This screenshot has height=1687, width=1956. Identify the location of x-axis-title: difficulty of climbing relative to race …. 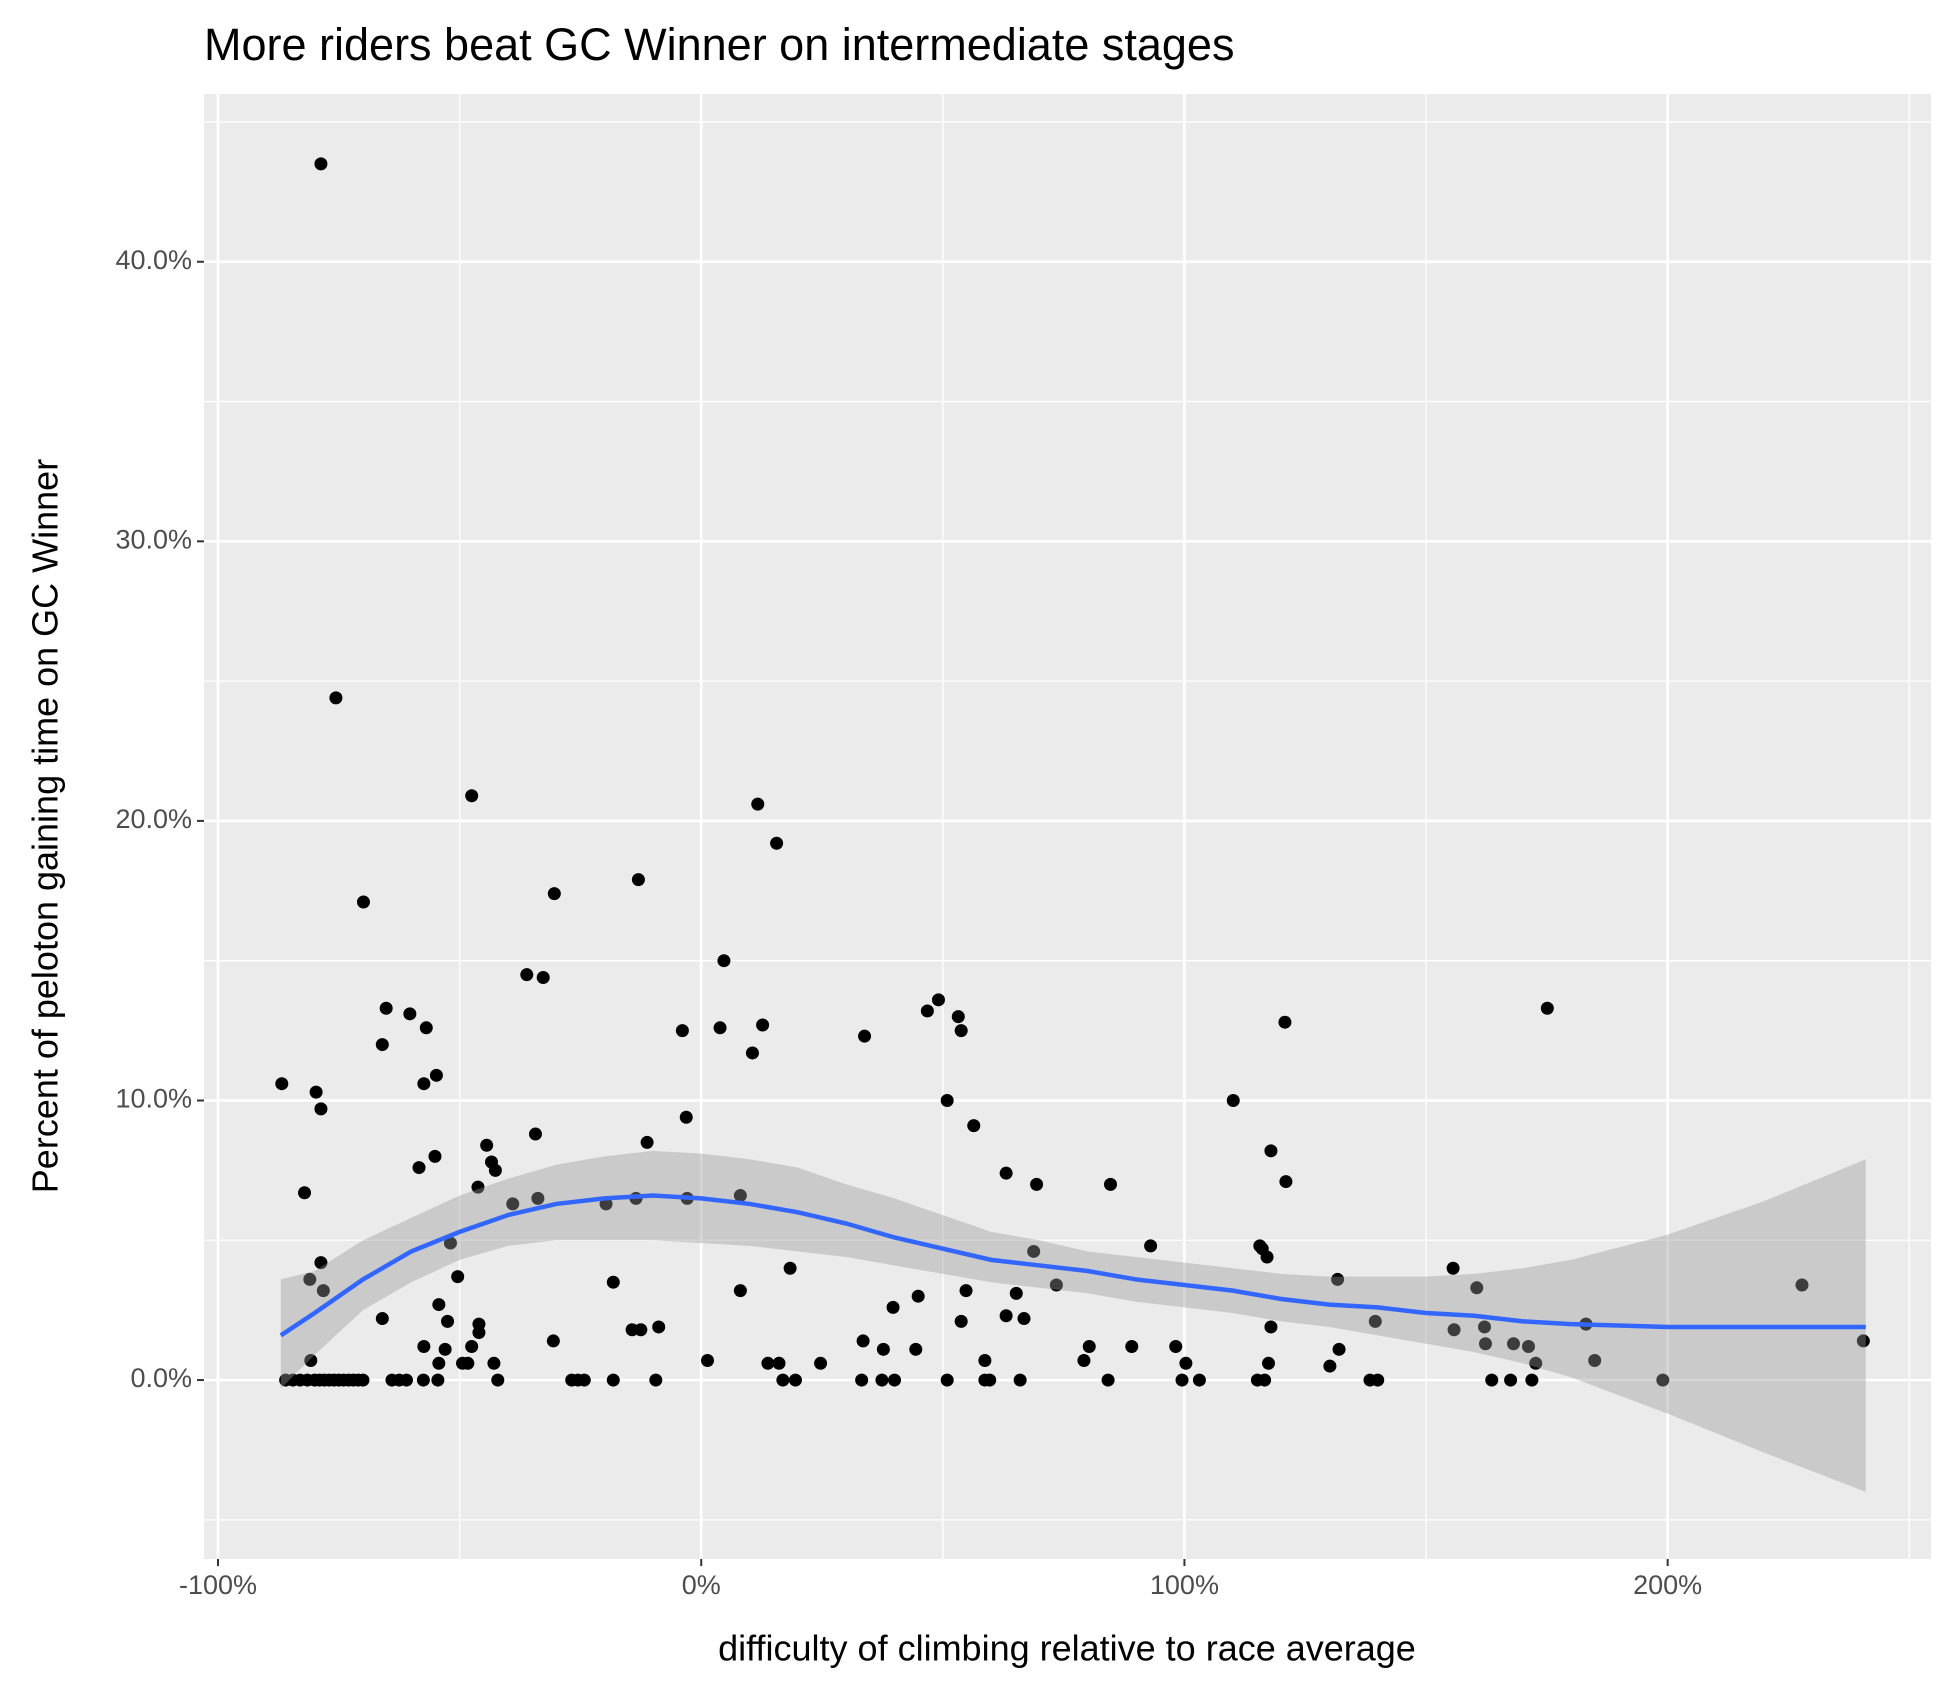
(1067, 1648).